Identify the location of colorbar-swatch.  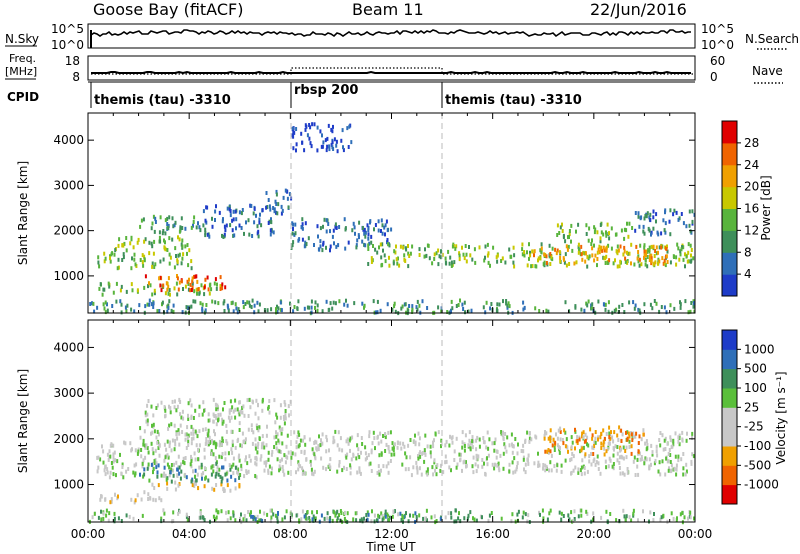
(729, 417).